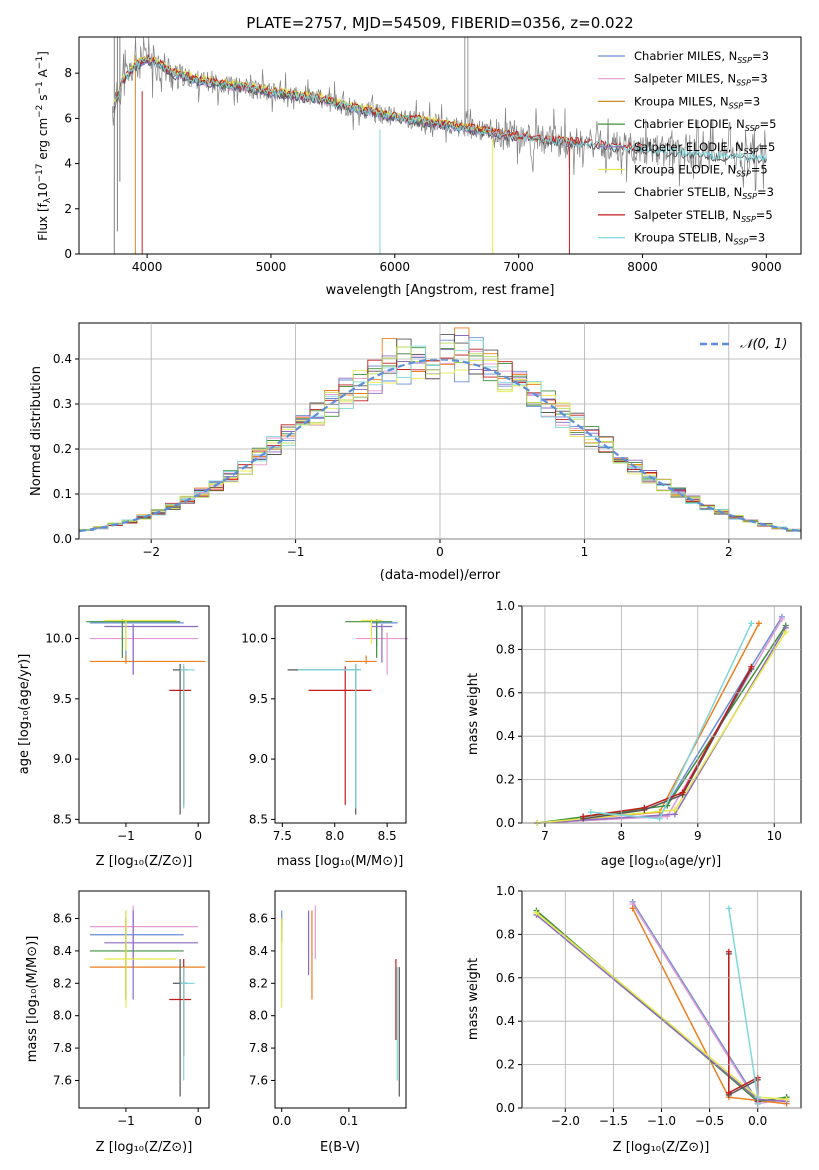 This screenshot has width=819, height=1170. I want to click on weight-vs-z-ylabel: mass weight, so click(473, 999).